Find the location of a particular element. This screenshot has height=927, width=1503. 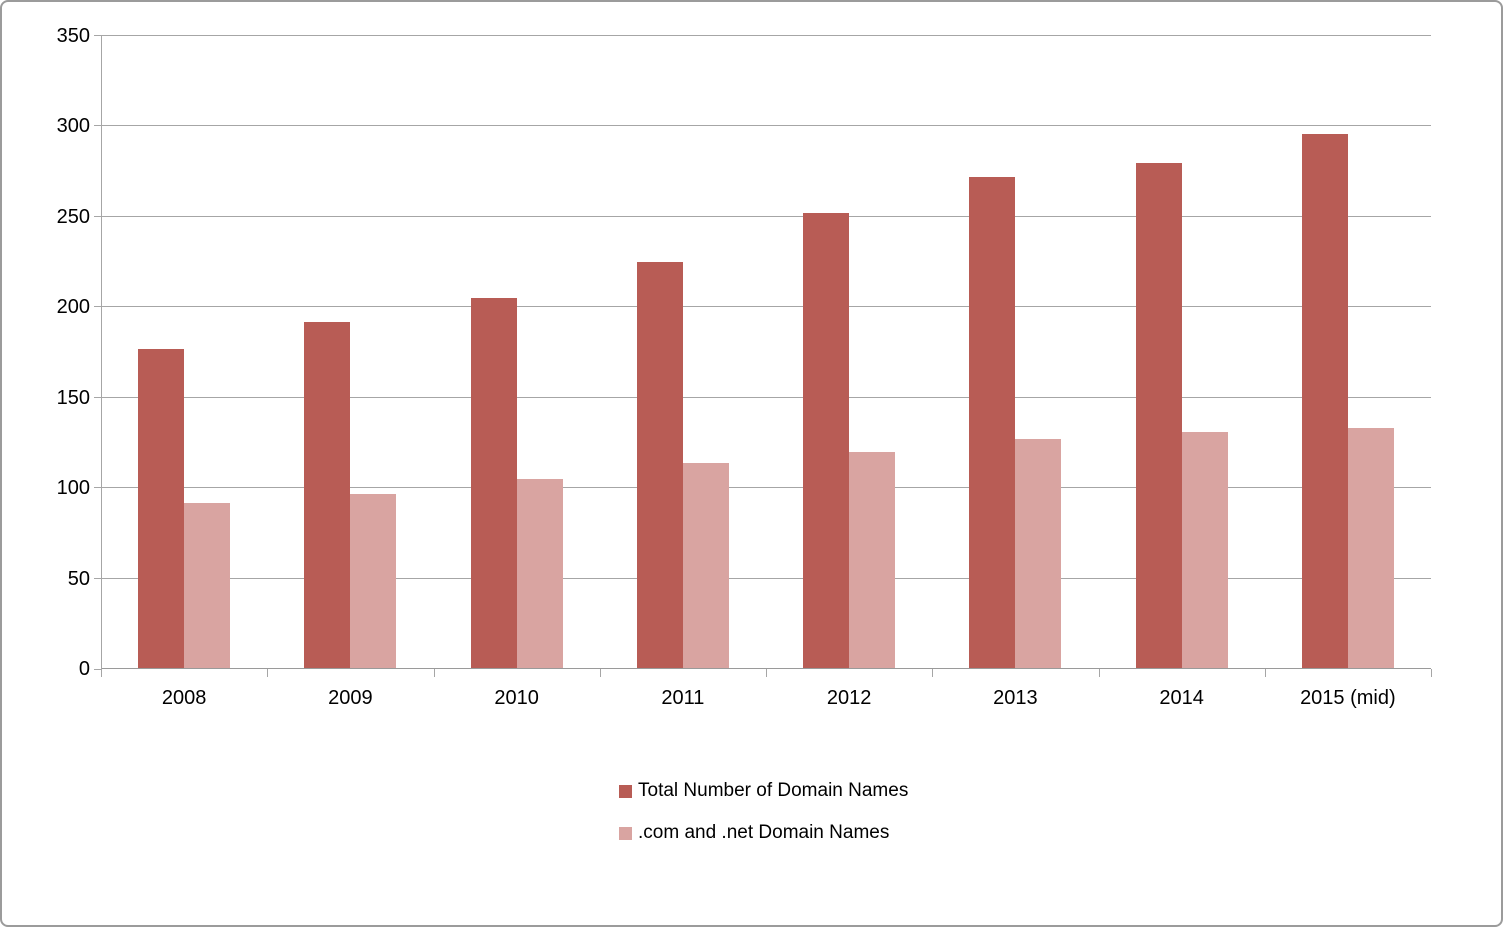

legend-label: Total Number of Domain Names is located at coordinates (773, 790).